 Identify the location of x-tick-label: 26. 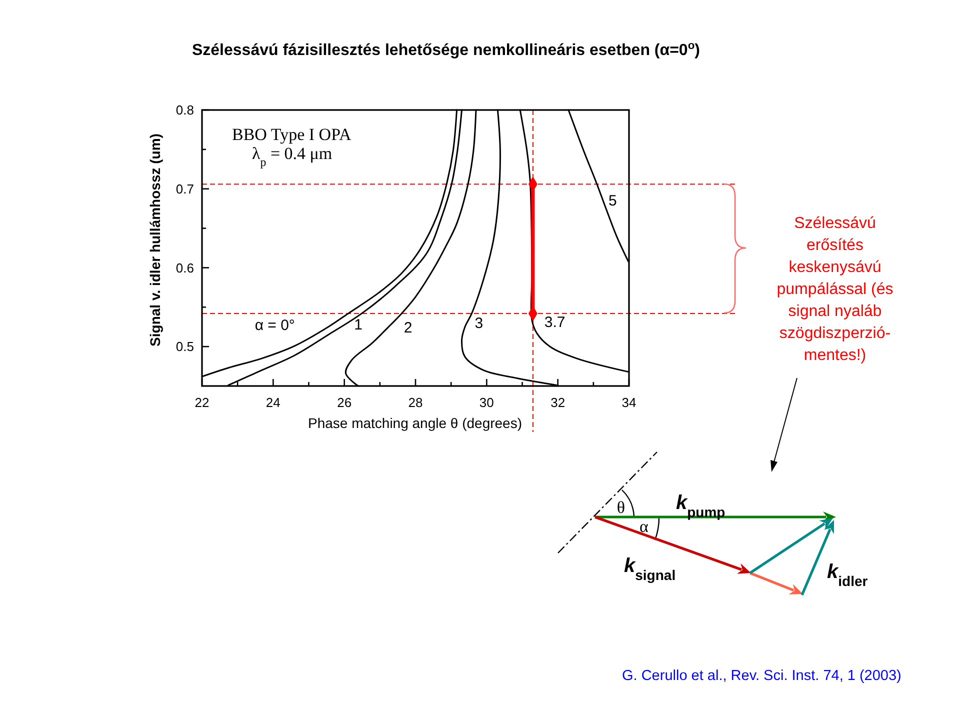
(344, 402).